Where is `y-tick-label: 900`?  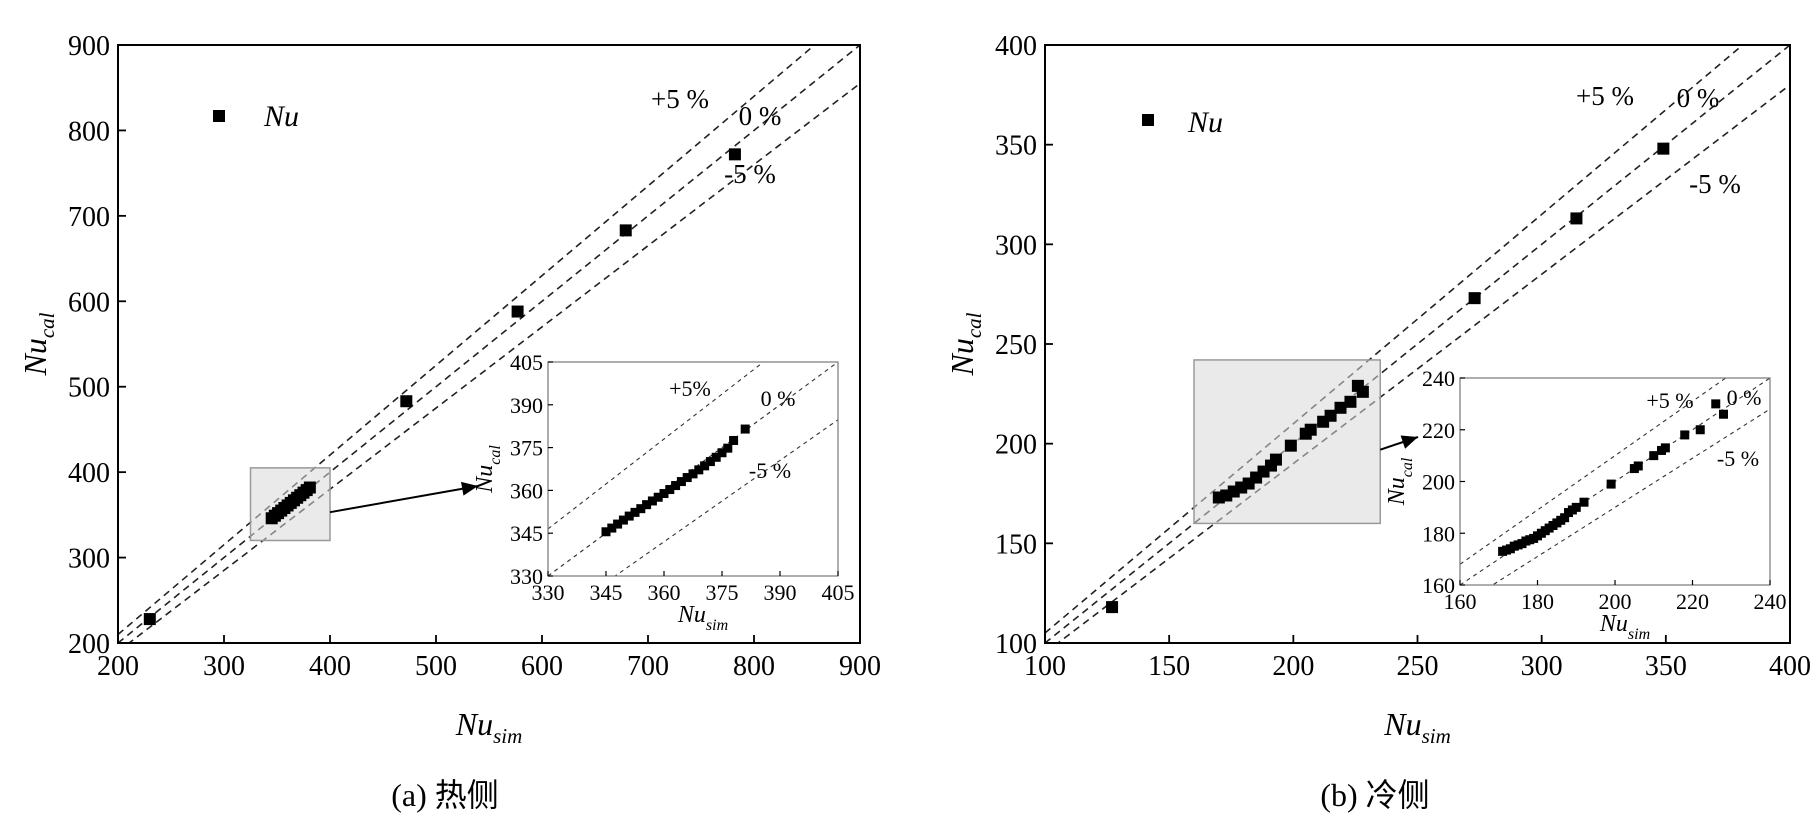
y-tick-label: 900 is located at coordinates (89, 46).